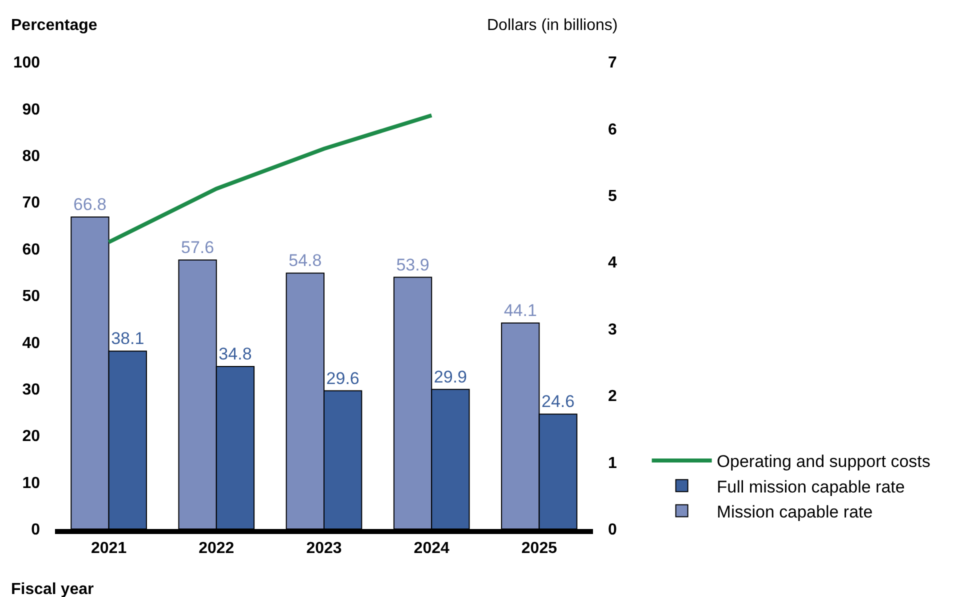  Describe the element at coordinates (612, 463) in the screenshot. I see `y2-tick-label: 1` at that location.